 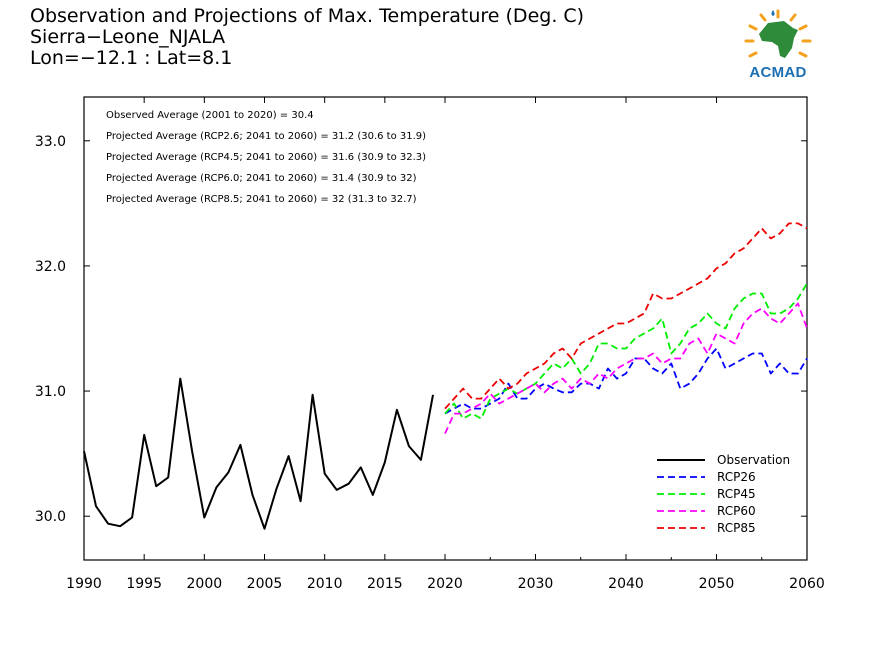 What do you see at coordinates (131, 58) in the screenshot?
I see `station-coordinates: Lon=−12.1 : Lat=8.1` at bounding box center [131, 58].